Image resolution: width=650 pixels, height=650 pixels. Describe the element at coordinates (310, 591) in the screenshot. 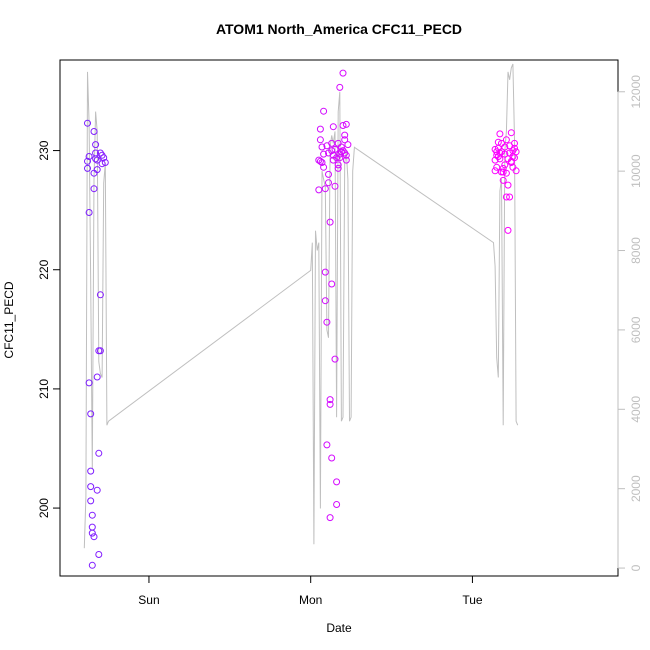

I see `x-axis: Sun Mon Tue` at that location.